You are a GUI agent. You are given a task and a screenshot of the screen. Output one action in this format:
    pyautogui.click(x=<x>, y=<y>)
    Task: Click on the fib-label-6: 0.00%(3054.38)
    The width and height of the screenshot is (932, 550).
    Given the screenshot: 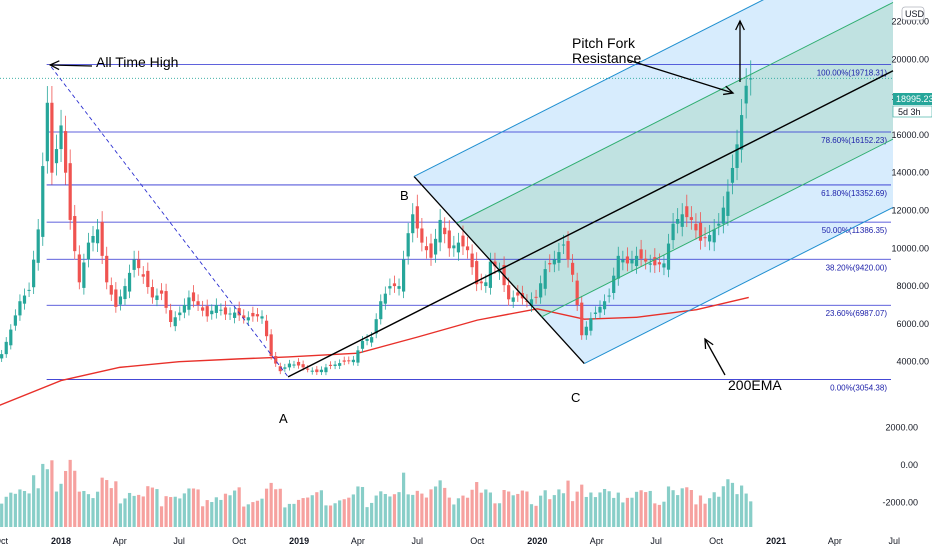 What is the action you would take?
    pyautogui.click(x=858, y=388)
    